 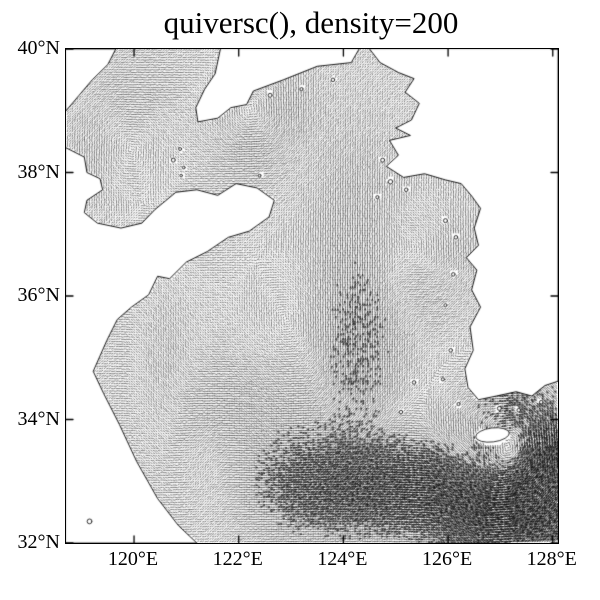 What do you see at coordinates (38, 418) in the screenshot?
I see `y-tick-label: 34°N` at bounding box center [38, 418].